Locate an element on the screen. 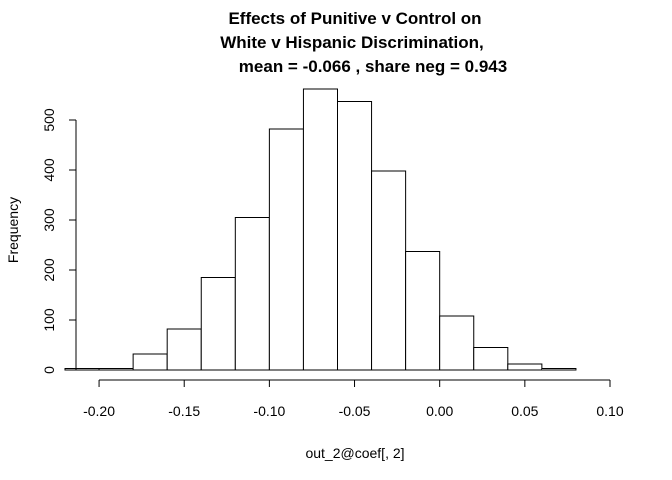  x-tick-label: -0.10 is located at coordinates (269, 411).